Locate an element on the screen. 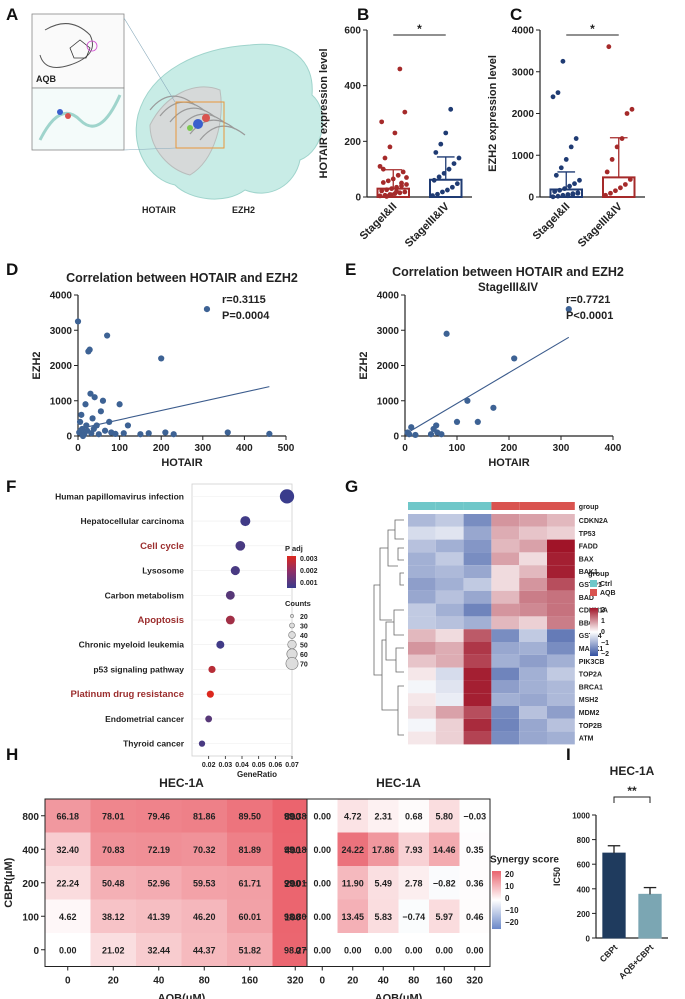 This screenshot has height=999, width=685. legend-padj-tick: 0.001 is located at coordinates (309, 583).